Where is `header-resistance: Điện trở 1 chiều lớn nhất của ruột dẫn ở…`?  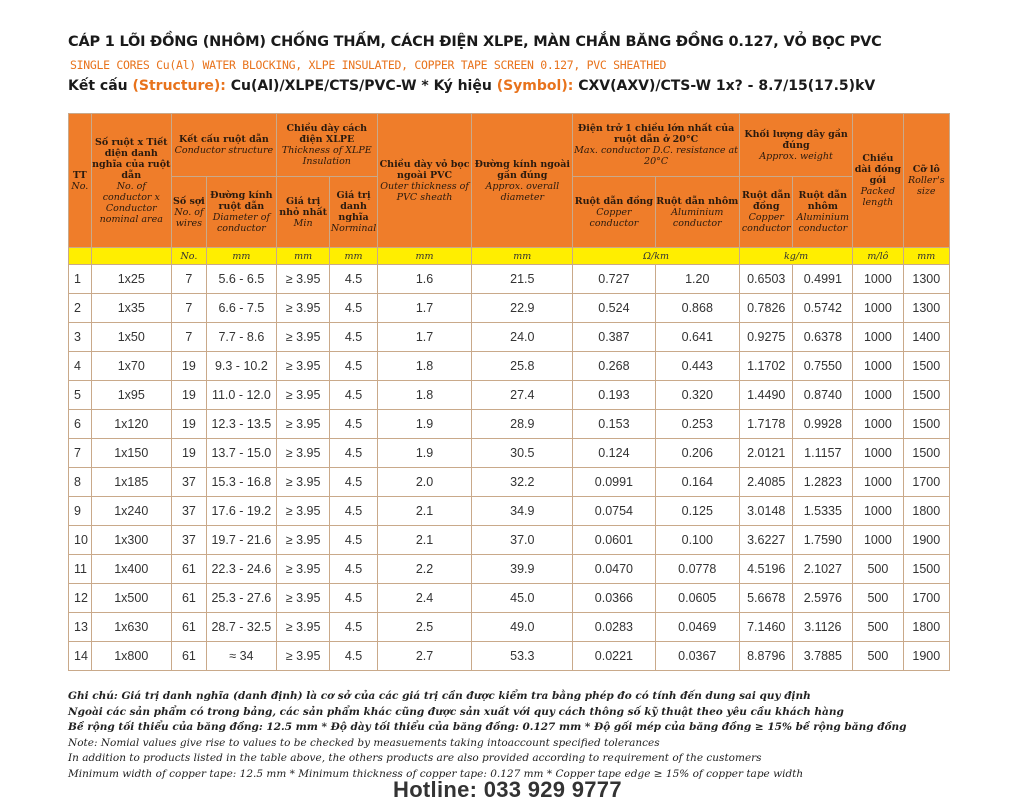
header-resistance: Điện trở 1 chiều lớn nhất của ruột dẫn ở… is located at coordinates (656, 145).